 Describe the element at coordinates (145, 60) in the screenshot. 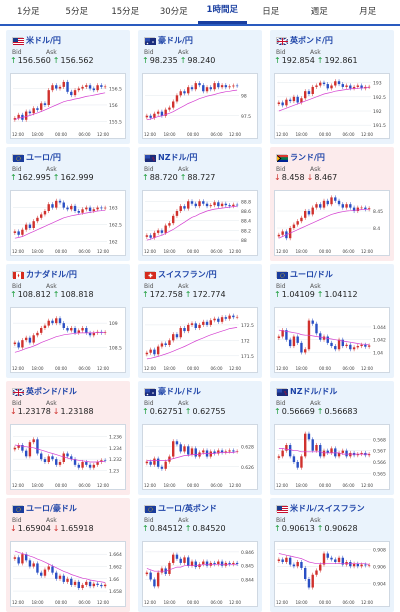

I see `arrow-up-icon: ↑` at that location.